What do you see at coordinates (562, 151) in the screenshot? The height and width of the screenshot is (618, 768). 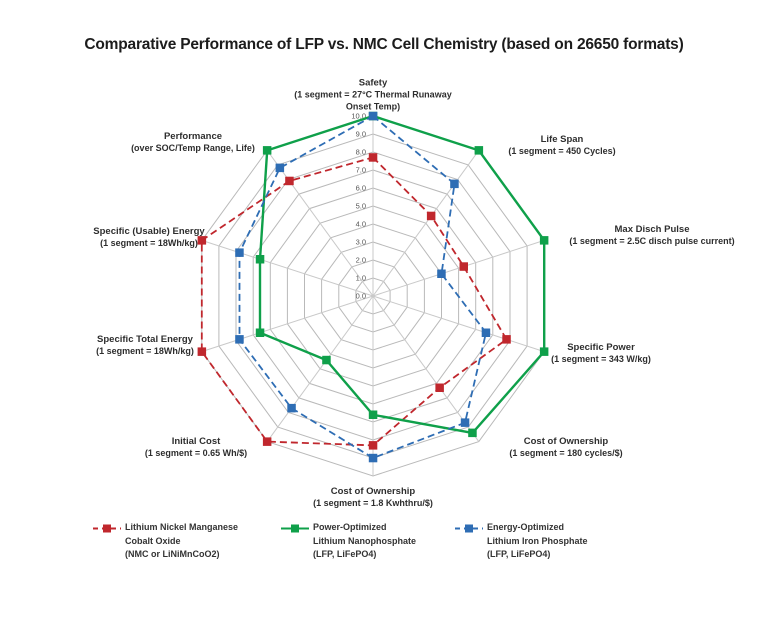 I see `axis-segment-note: (1 segment = 450 Cycles)` at bounding box center [562, 151].